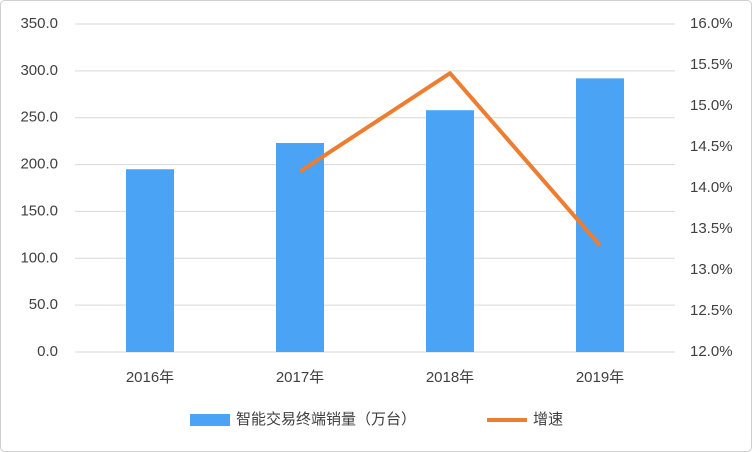 This screenshot has height=452, width=752. Describe the element at coordinates (711, 105) in the screenshot. I see `y2-tick-label: 15.0%` at that location.